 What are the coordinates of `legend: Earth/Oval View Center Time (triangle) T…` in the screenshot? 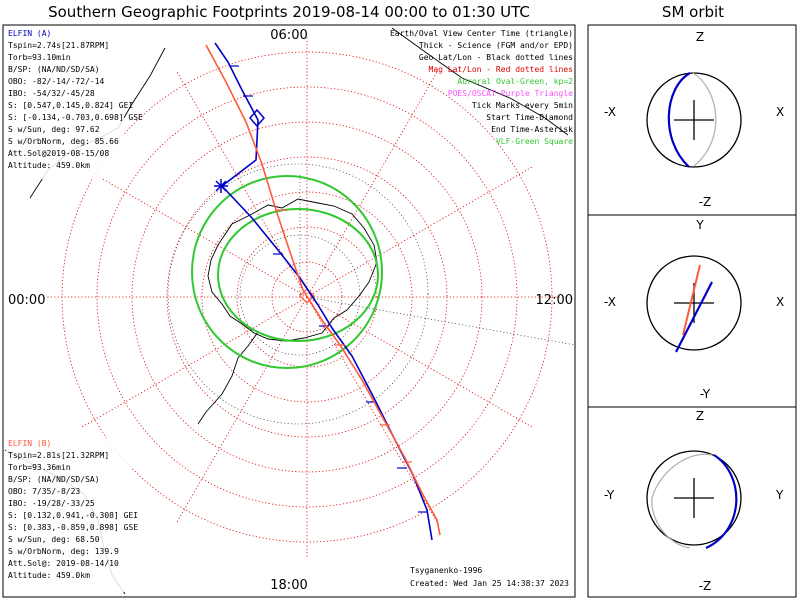 It's located at (481, 87).